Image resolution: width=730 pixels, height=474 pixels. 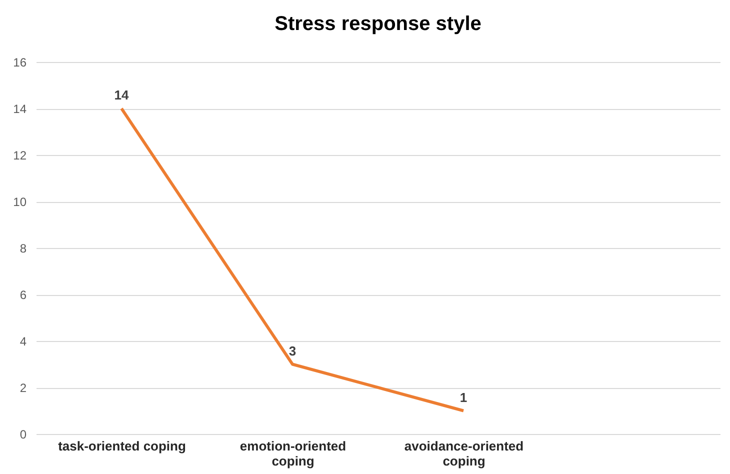 I want to click on x-tick-label: emotion-oriented coping, so click(x=293, y=453).